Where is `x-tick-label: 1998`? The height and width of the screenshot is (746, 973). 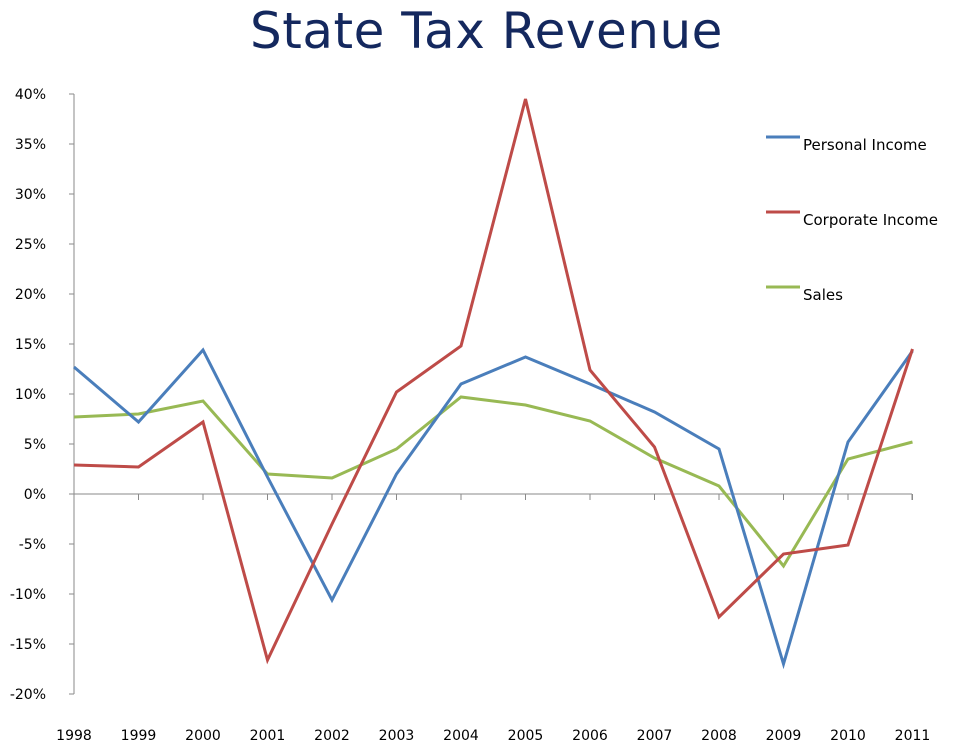
x-tick-label: 1998 is located at coordinates (74, 736).